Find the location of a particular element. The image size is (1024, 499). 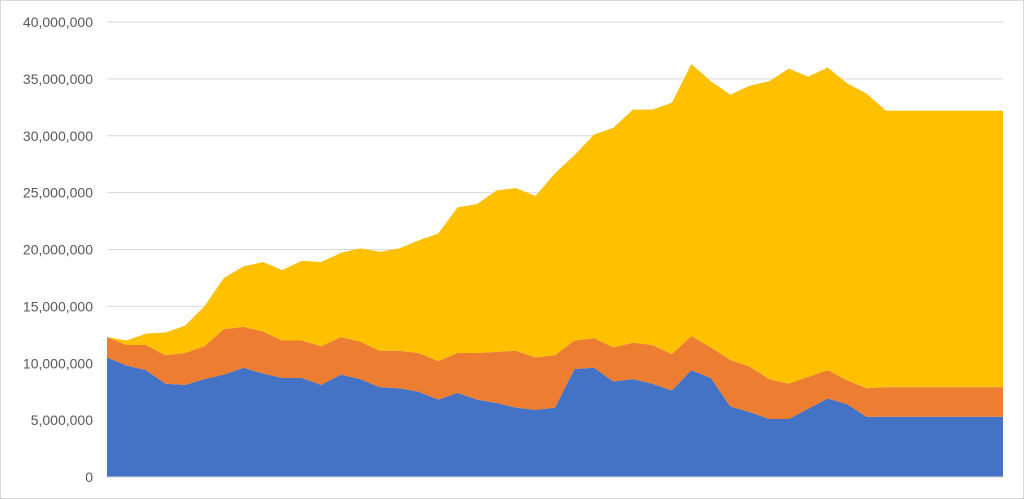

y-tick-label: 15,000,000 is located at coordinates (58, 306).